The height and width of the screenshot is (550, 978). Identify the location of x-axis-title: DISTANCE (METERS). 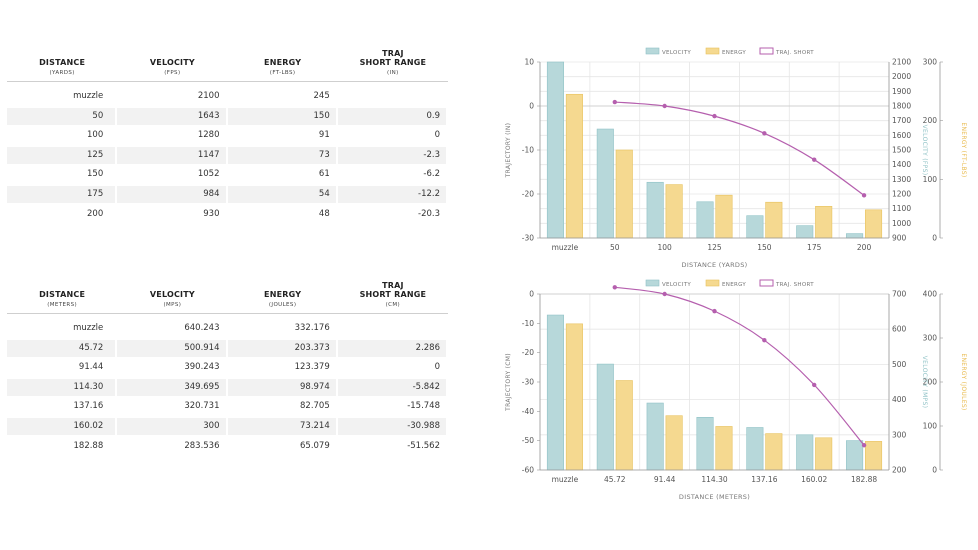
(714, 497).